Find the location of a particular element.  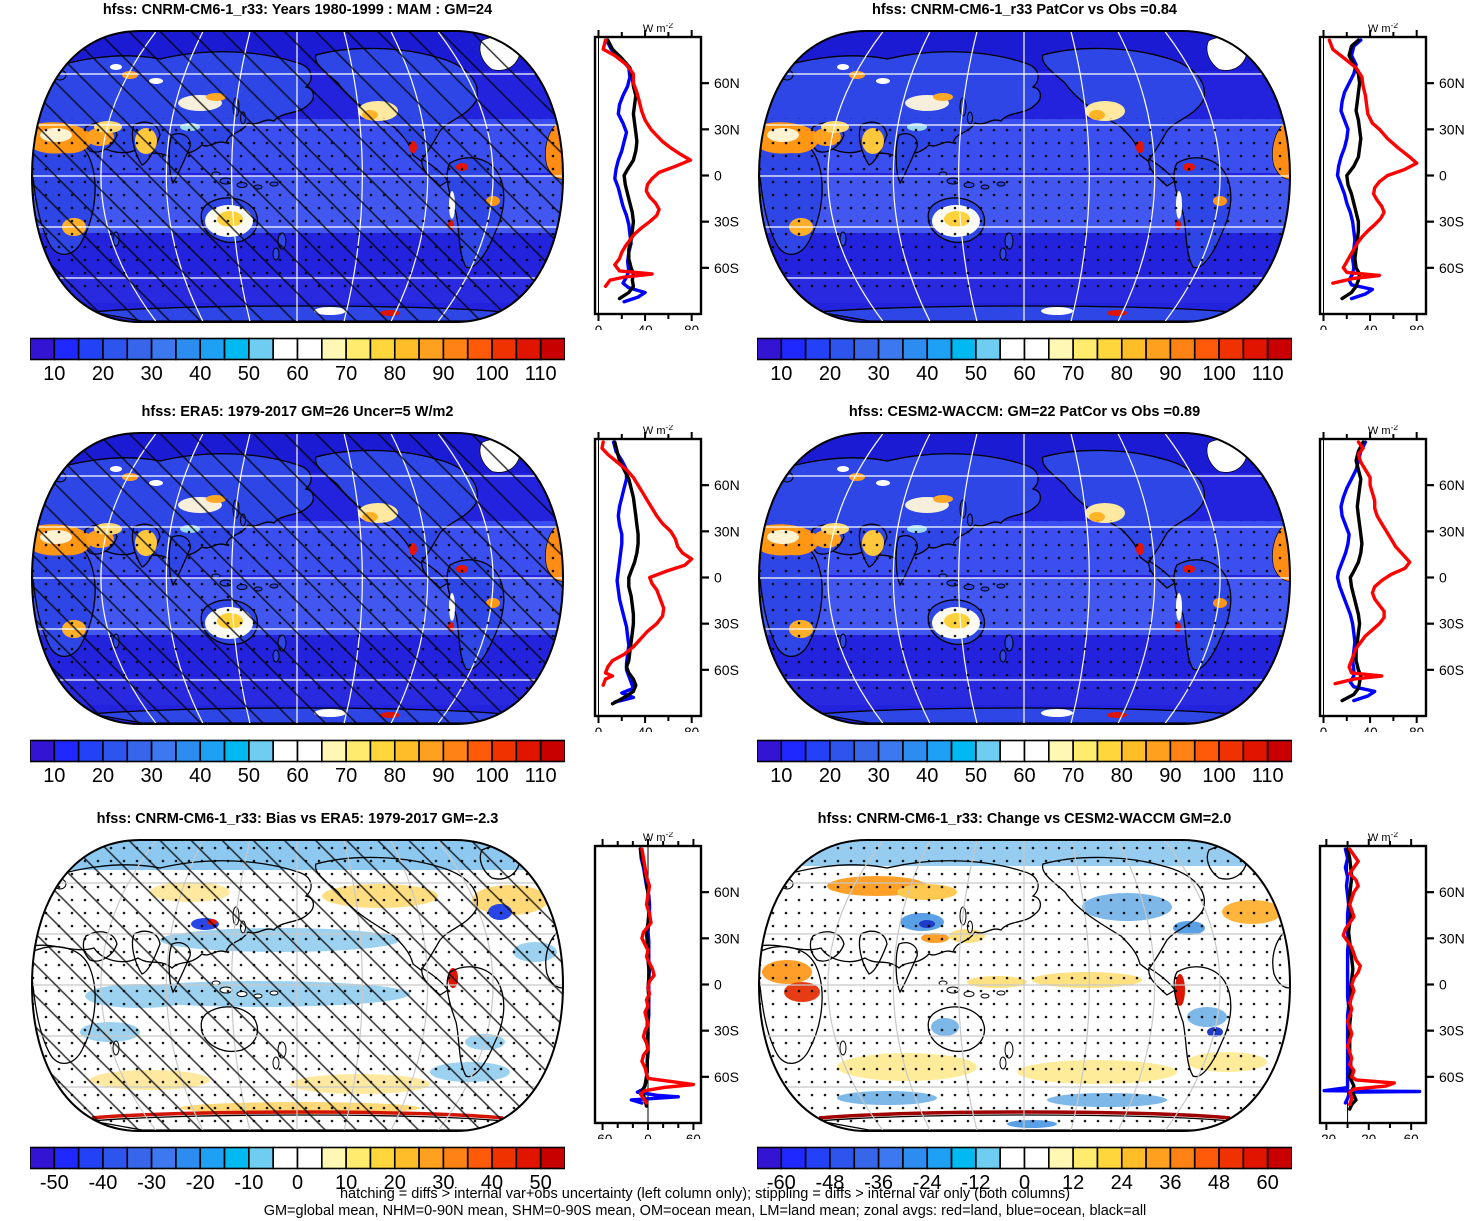

svg-text: -48 is located at coordinates (830, 1182).